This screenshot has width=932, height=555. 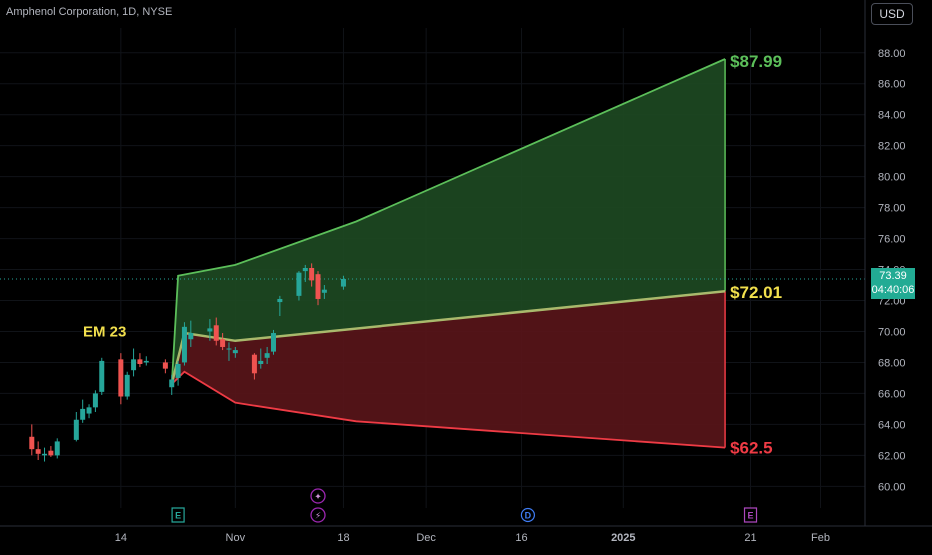 I want to click on y-tick-label: 64.00, so click(x=892, y=425).